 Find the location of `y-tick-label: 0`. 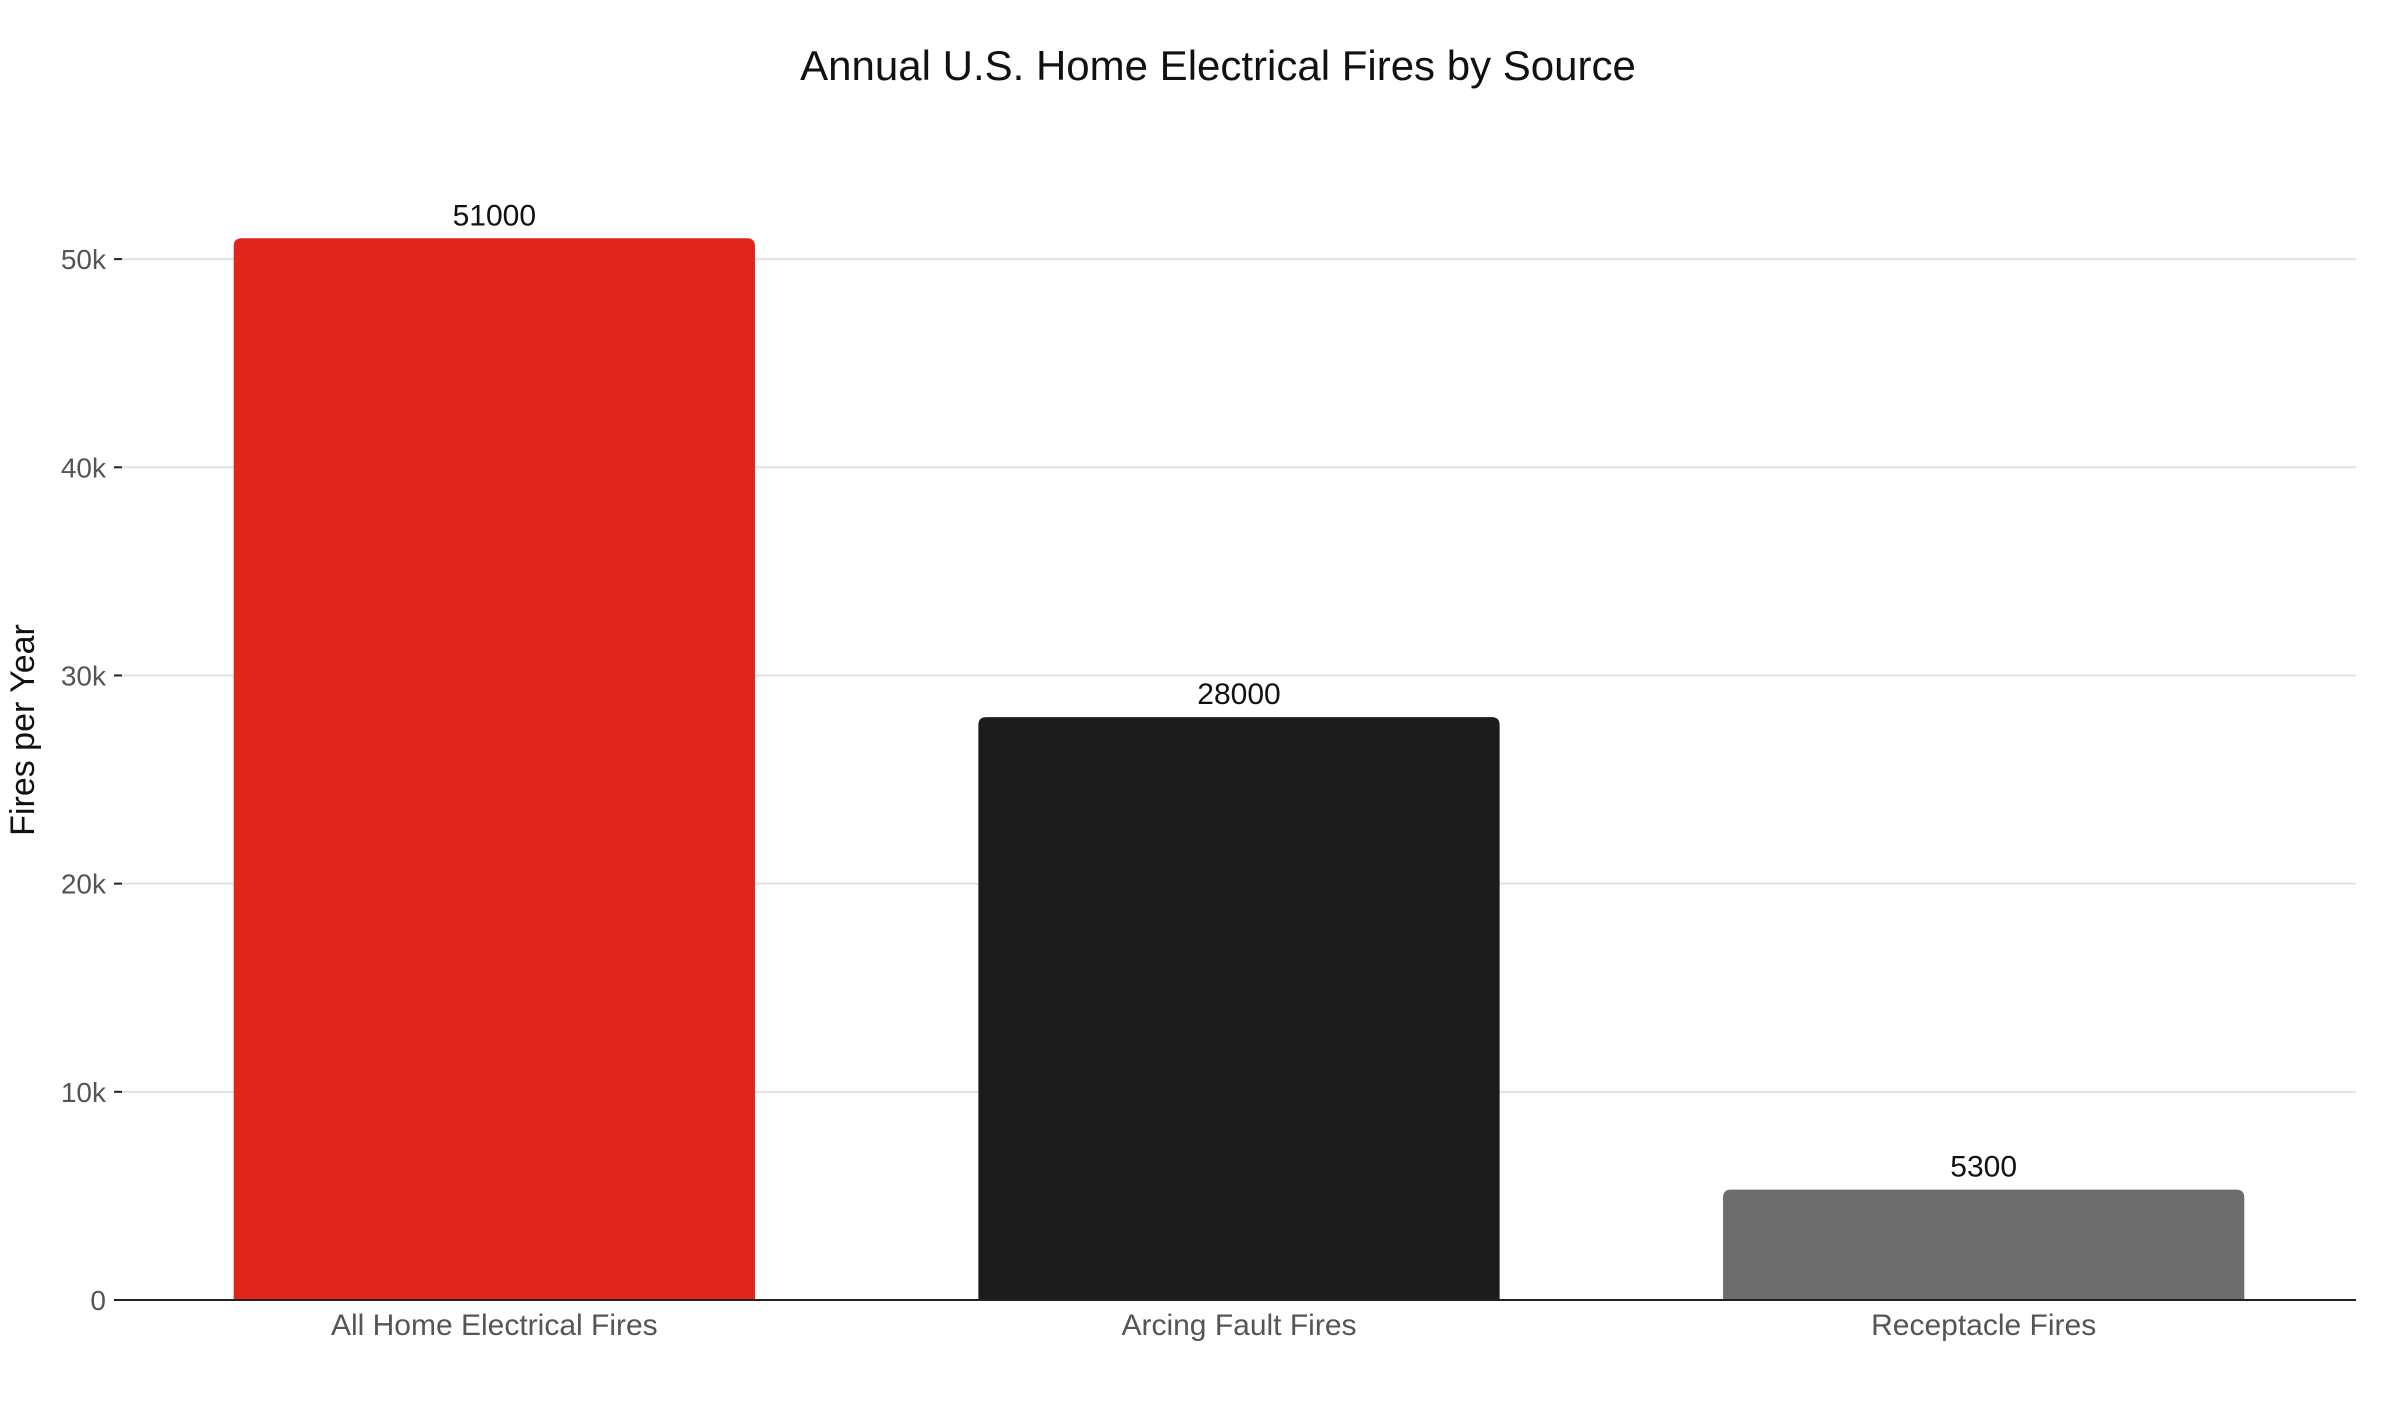

y-tick-label: 0 is located at coordinates (98, 1300).